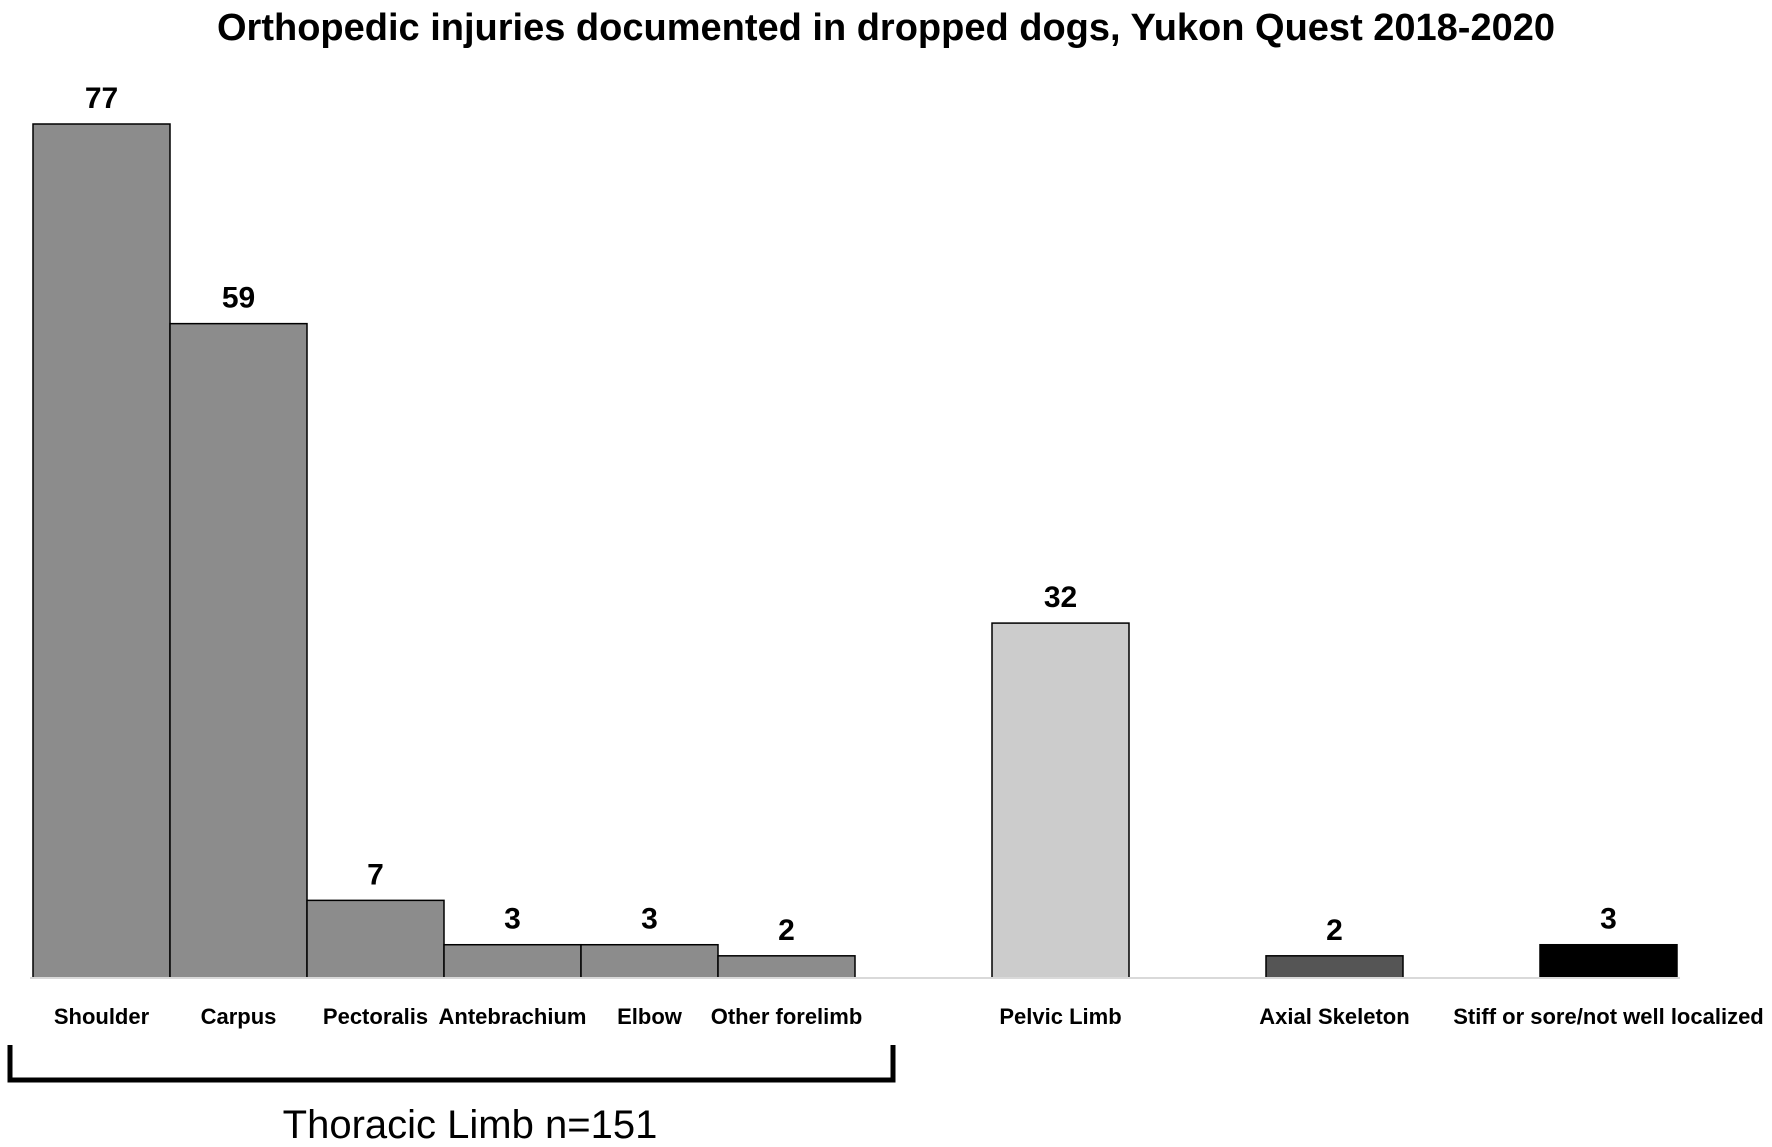 The image size is (1772, 1147). I want to click on category-label-shoulder: Shoulder, so click(102, 1016).